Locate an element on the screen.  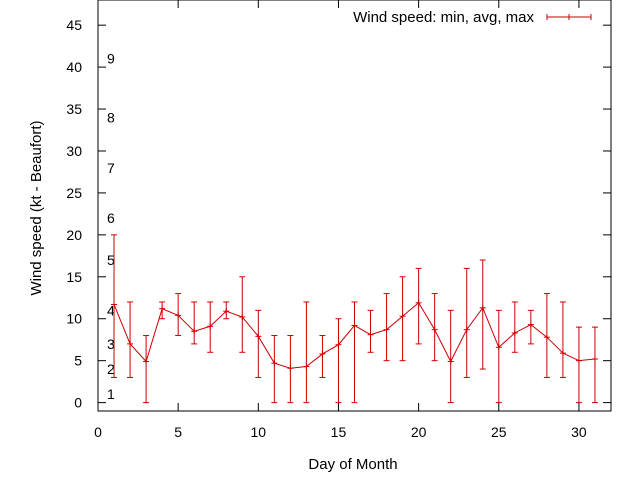
beaufort-label: 1 is located at coordinates (111, 394).